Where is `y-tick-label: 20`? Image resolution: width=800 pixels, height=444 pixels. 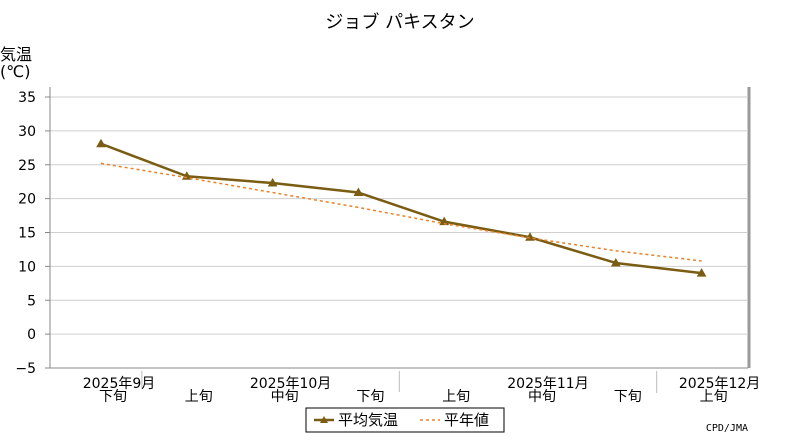 y-tick-label: 20 is located at coordinates (27, 200).